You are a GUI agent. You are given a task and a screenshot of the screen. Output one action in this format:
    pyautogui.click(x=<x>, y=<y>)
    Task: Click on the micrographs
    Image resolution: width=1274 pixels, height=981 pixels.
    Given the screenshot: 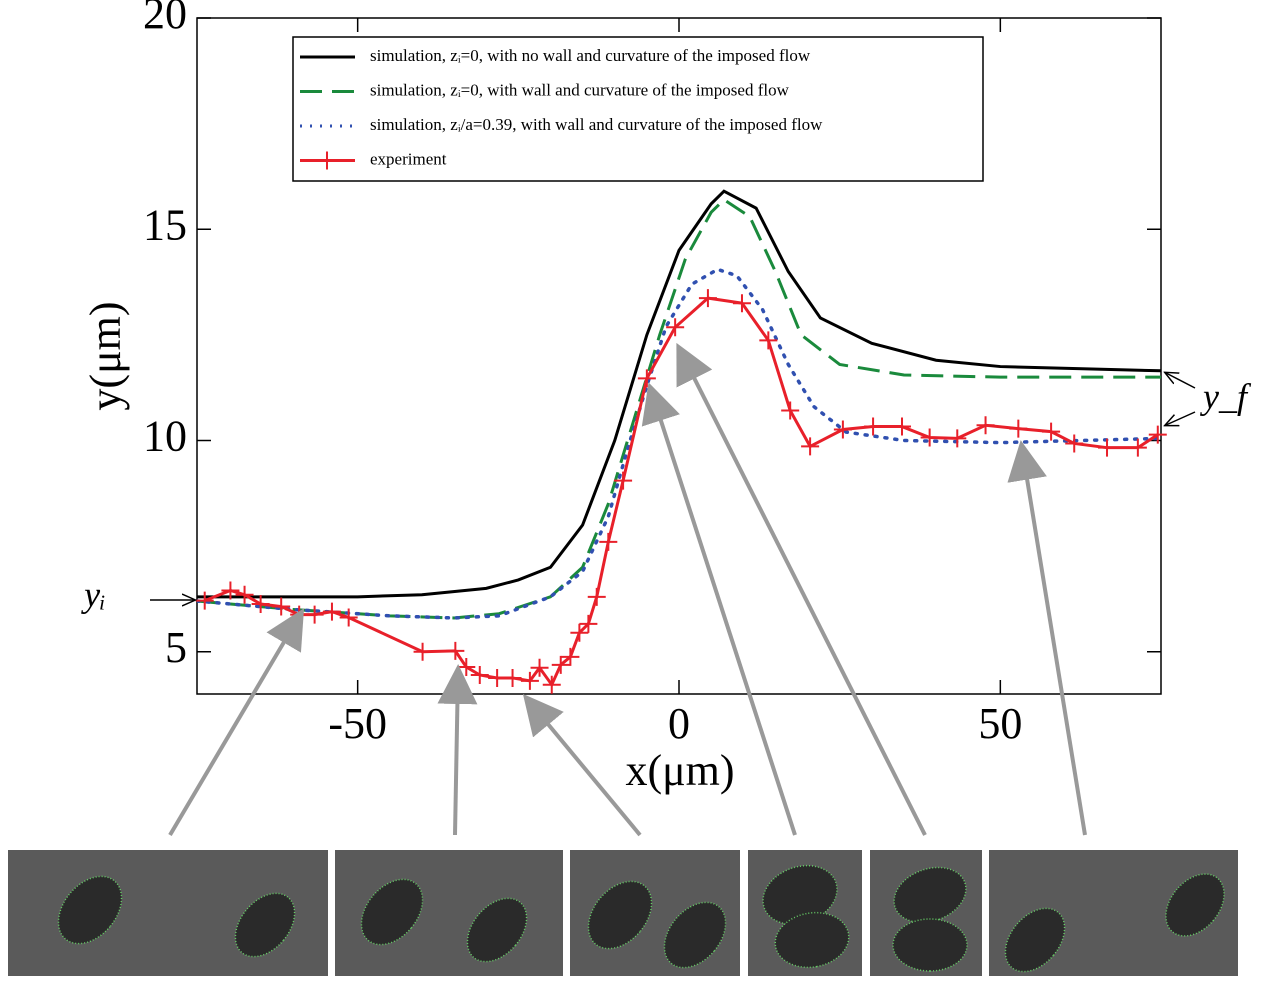 What is the action you would take?
    pyautogui.click(x=623, y=913)
    